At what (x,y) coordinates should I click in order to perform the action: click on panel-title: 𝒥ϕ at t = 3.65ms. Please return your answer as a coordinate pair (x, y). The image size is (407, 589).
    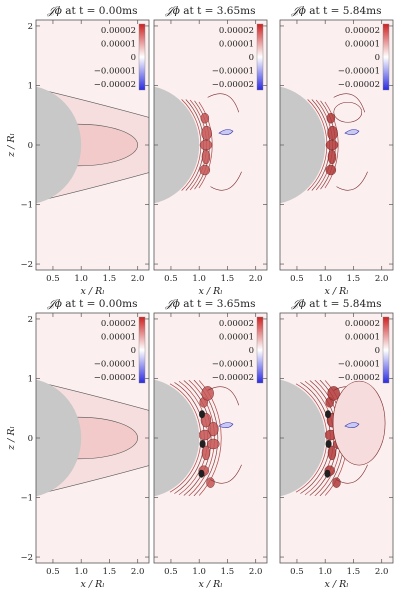
    Looking at the image, I should click on (210, 11).